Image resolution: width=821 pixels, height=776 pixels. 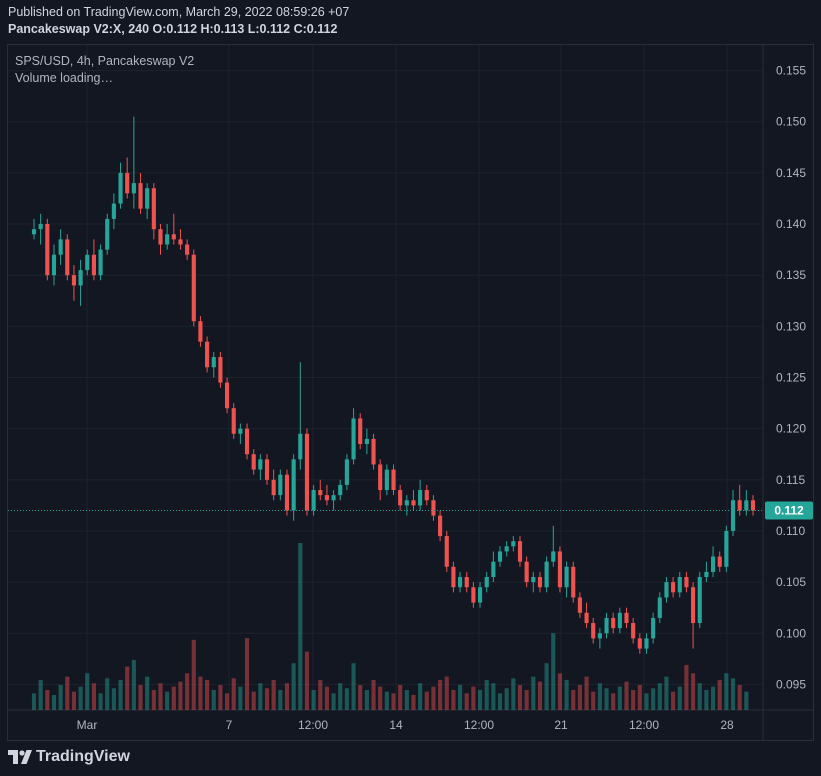 I want to click on y-tick-label: 0.140, so click(x=791, y=224).